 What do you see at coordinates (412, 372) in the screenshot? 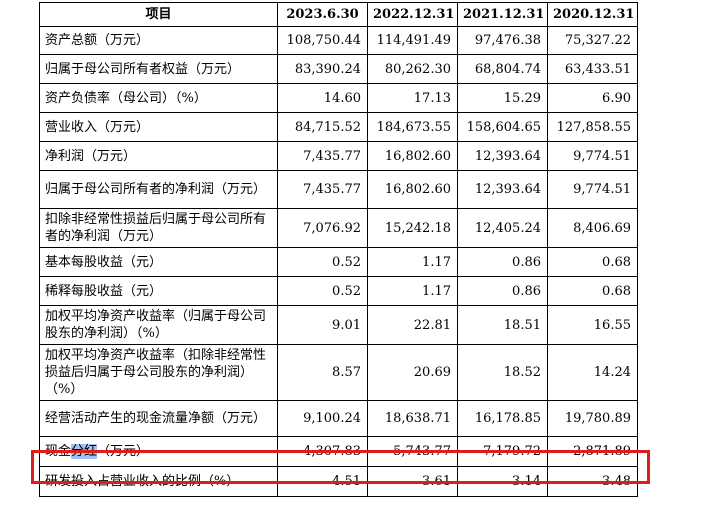
I see `cell-value: 20.69` at bounding box center [412, 372].